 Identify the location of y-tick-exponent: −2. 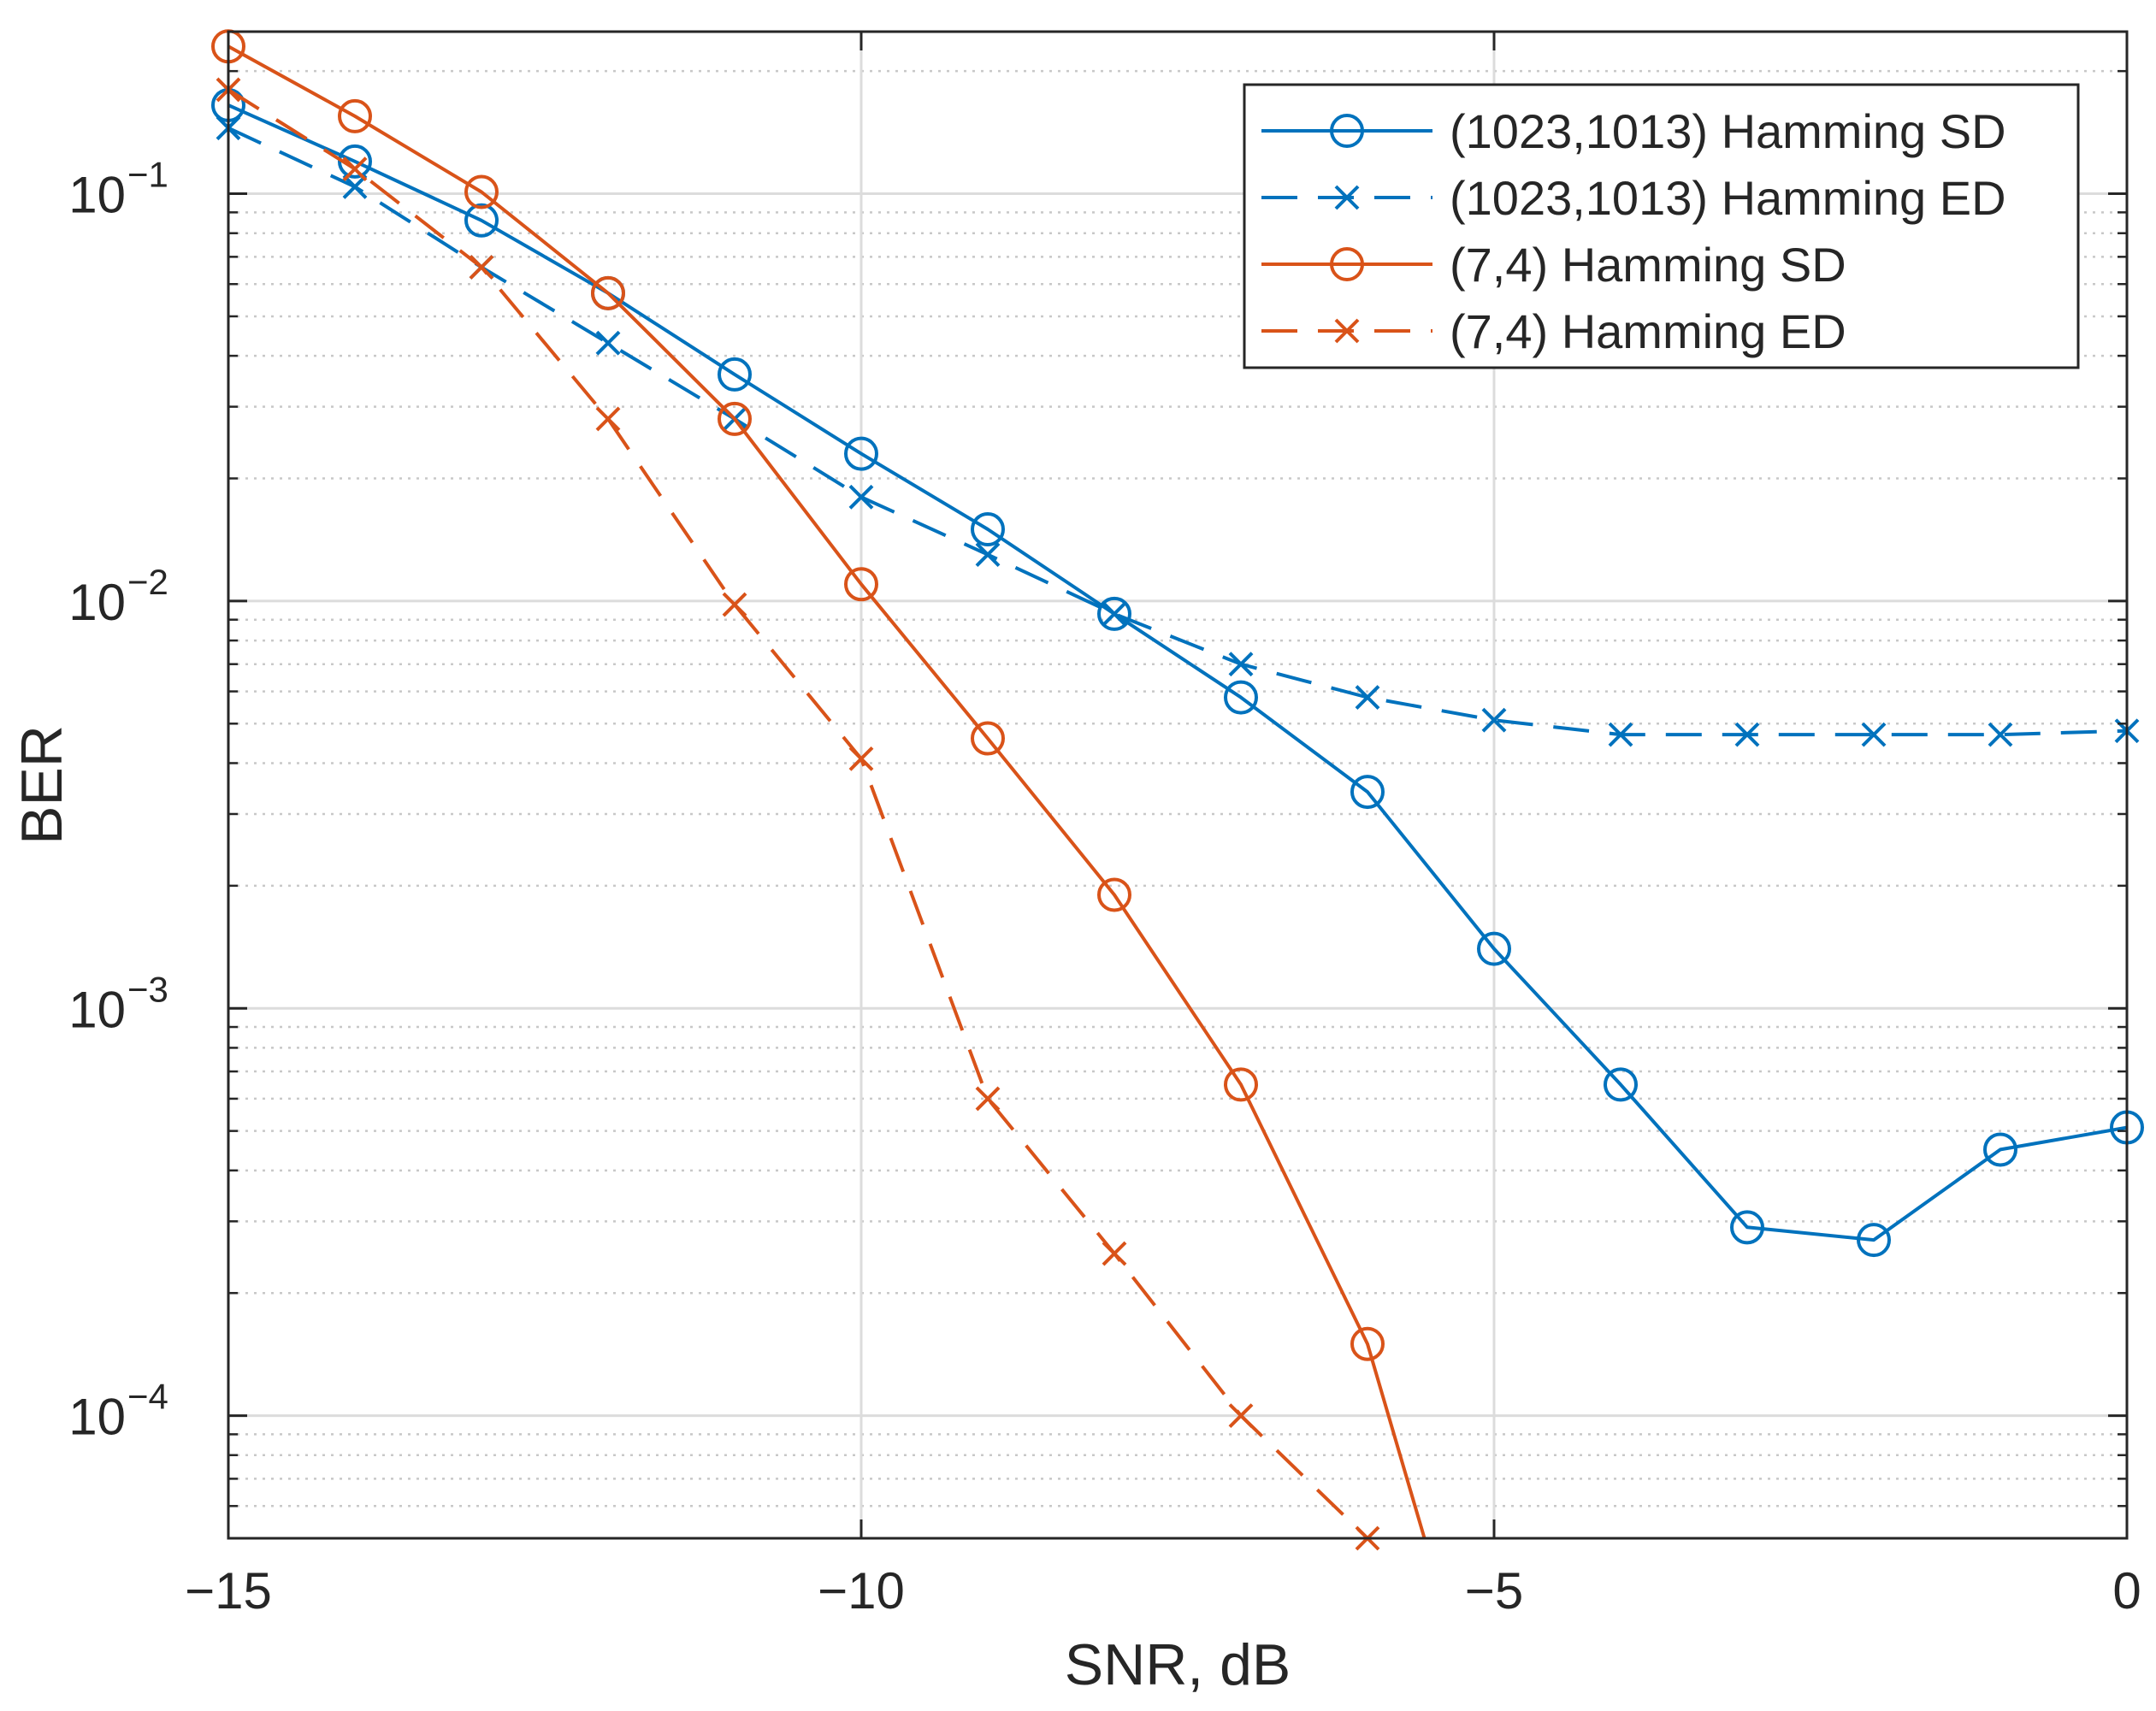
(147, 582).